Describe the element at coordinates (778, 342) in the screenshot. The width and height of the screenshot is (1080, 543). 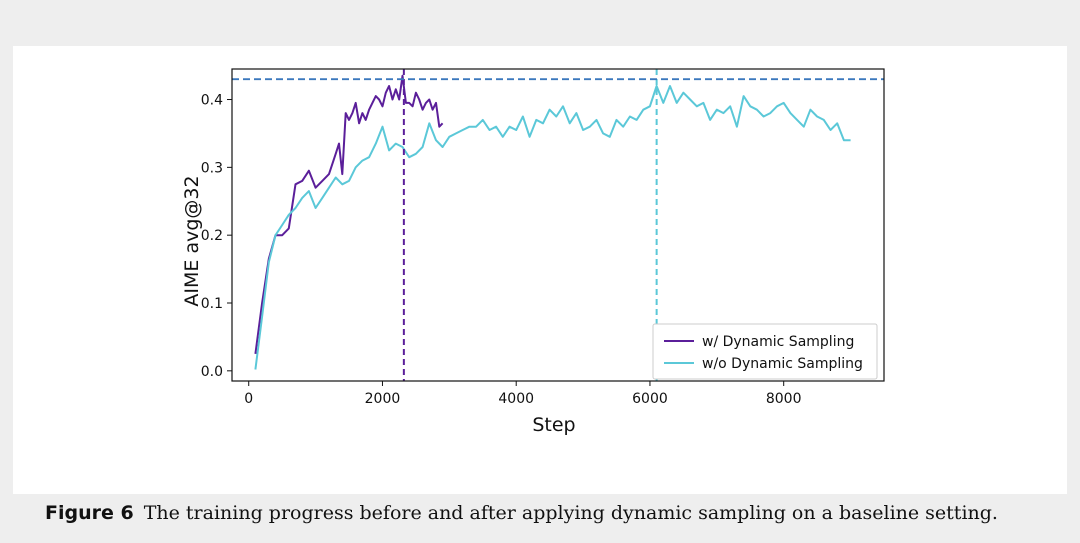
I see `legend-label-with-dynamic-sampling: w/ Dynamic Sampling` at that location.